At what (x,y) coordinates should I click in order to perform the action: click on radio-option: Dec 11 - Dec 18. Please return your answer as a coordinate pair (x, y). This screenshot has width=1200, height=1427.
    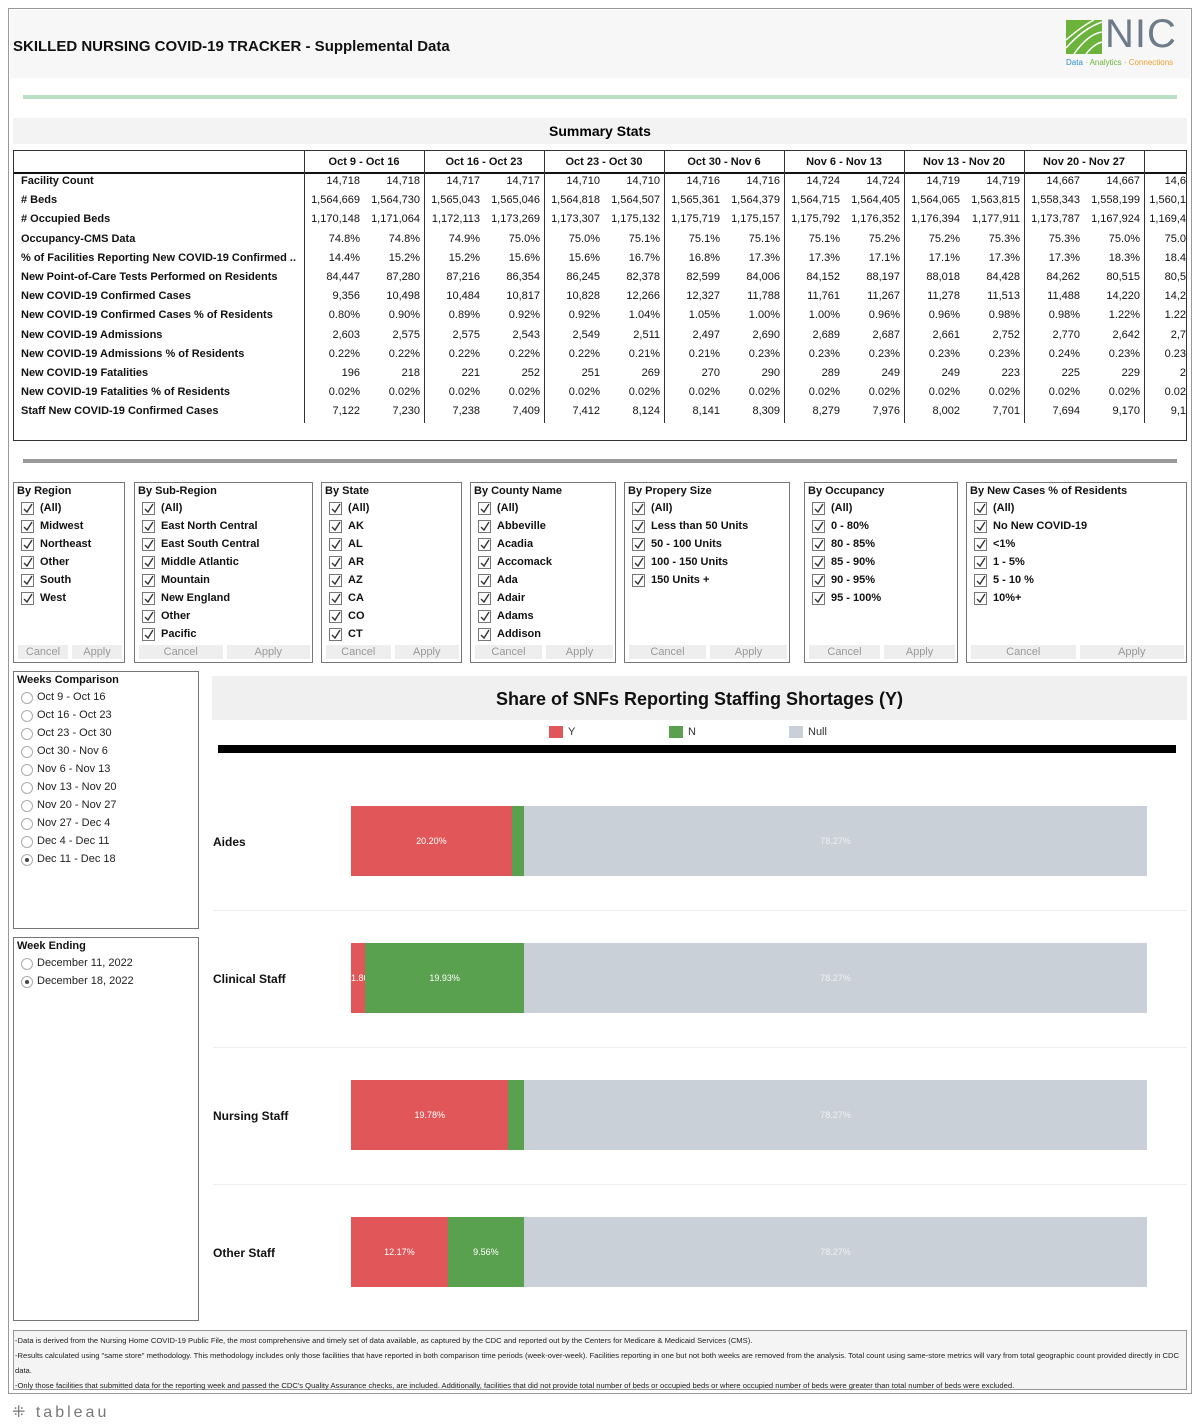
    Looking at the image, I should click on (76, 859).